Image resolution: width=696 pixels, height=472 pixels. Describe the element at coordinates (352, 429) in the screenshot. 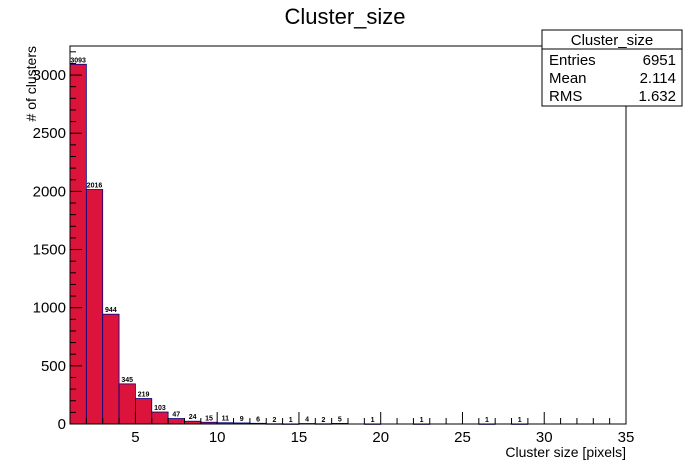

I see `x-axis: 5 10 15 20 25 30 35` at that location.